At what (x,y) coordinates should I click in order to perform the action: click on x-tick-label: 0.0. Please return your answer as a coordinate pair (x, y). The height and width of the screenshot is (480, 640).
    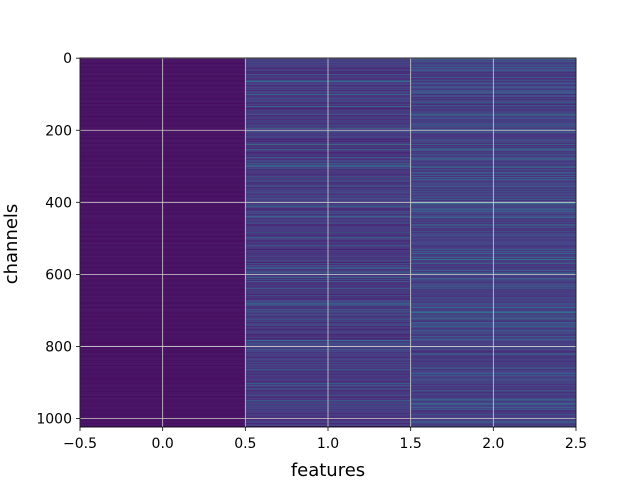
    Looking at the image, I should click on (163, 444).